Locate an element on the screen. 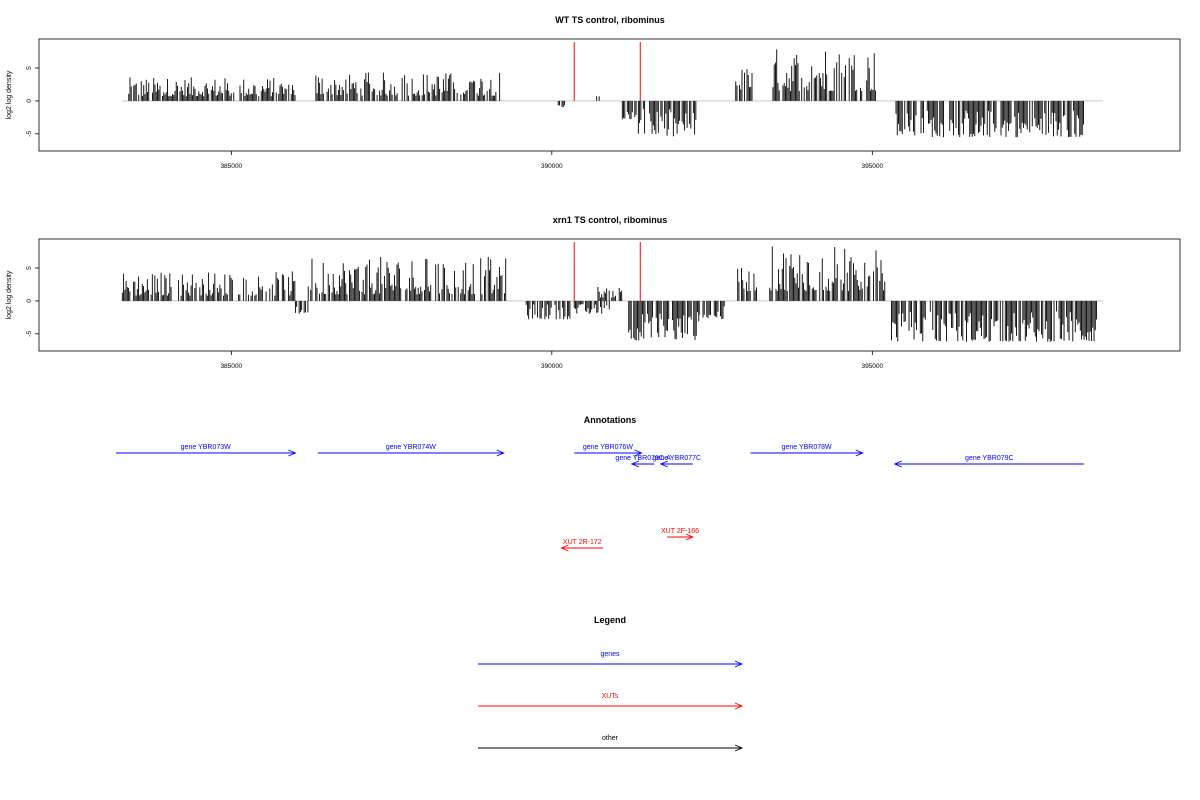 This screenshot has width=1200, height=800. xut-label: XUT 2R-172 is located at coordinates (582, 542).